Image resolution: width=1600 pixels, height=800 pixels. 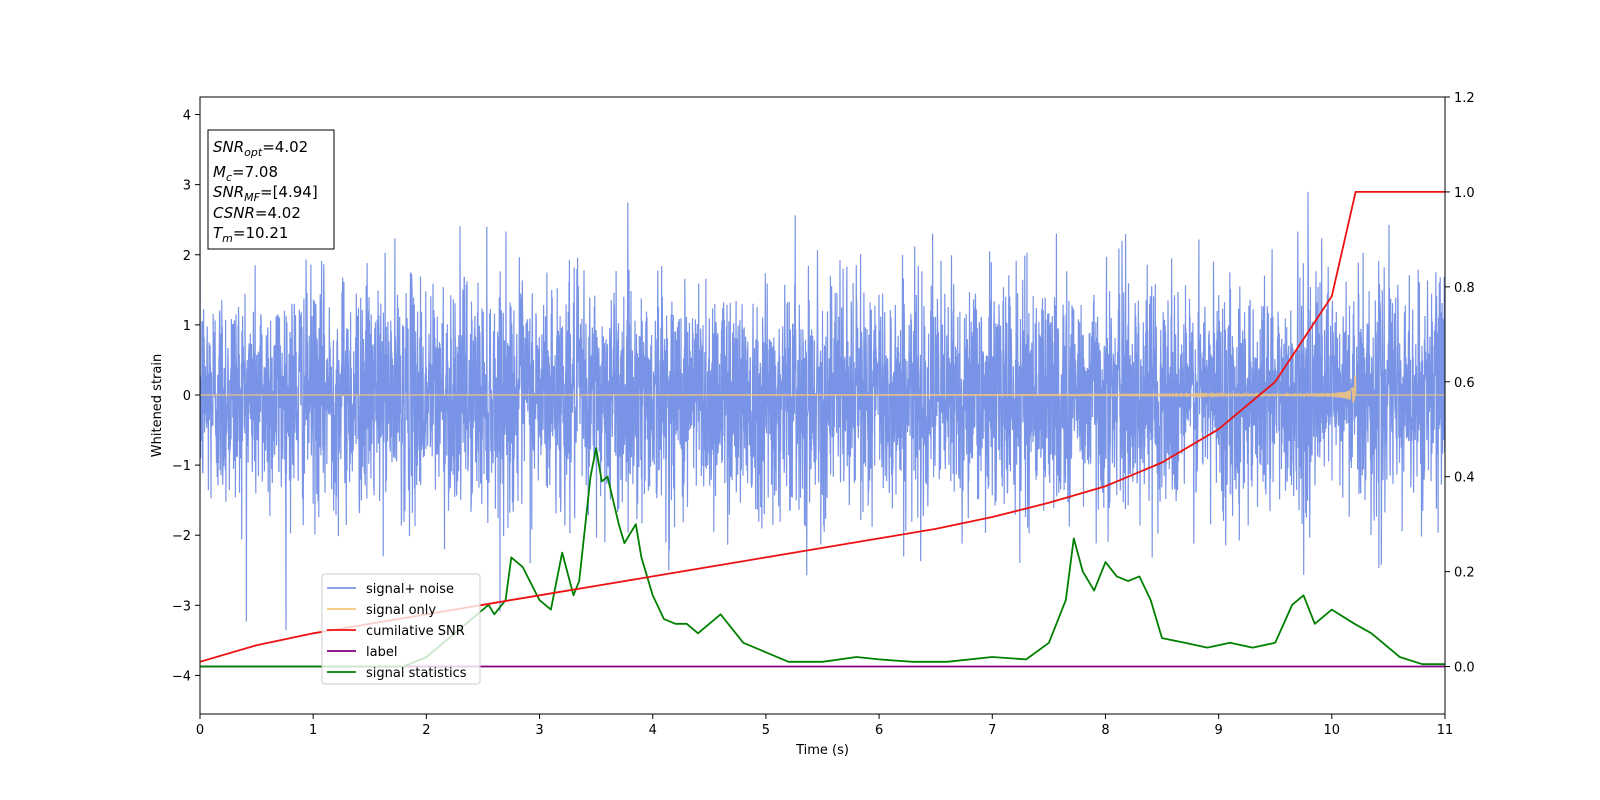 I want to click on y-tick-label: 2, so click(x=187, y=256).